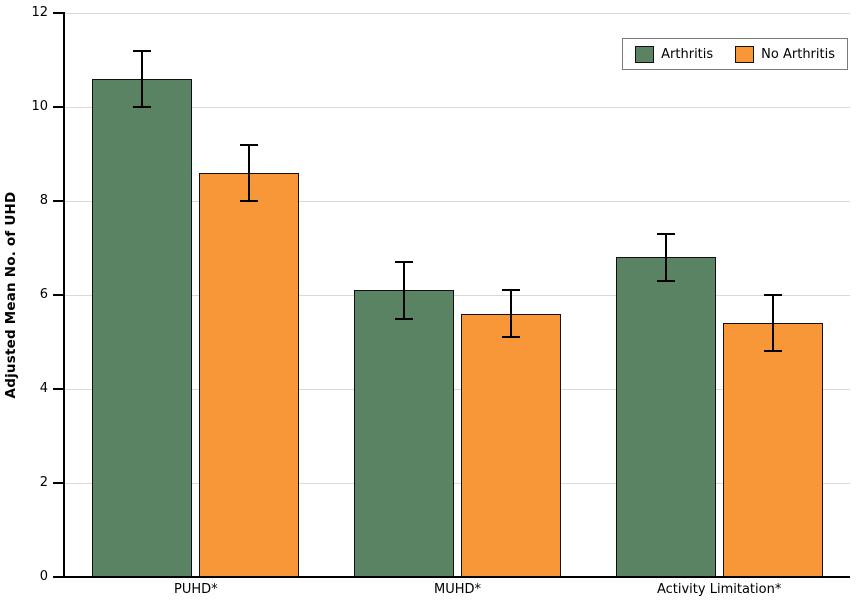 This screenshot has width=860, height=610. What do you see at coordinates (645, 54) in the screenshot?
I see `arthritis-color-swatch` at bounding box center [645, 54].